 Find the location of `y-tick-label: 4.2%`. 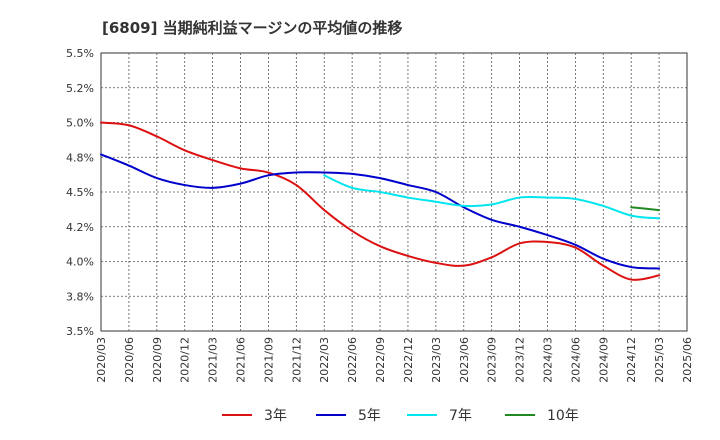

y-tick-label: 4.2% is located at coordinates (80, 227).